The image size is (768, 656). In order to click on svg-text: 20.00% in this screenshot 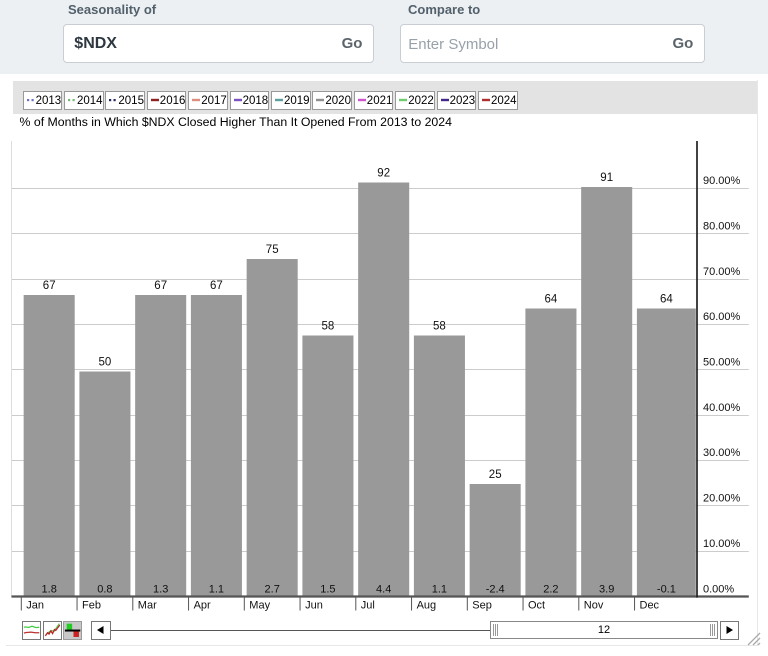, I will do `click(722, 499)`.